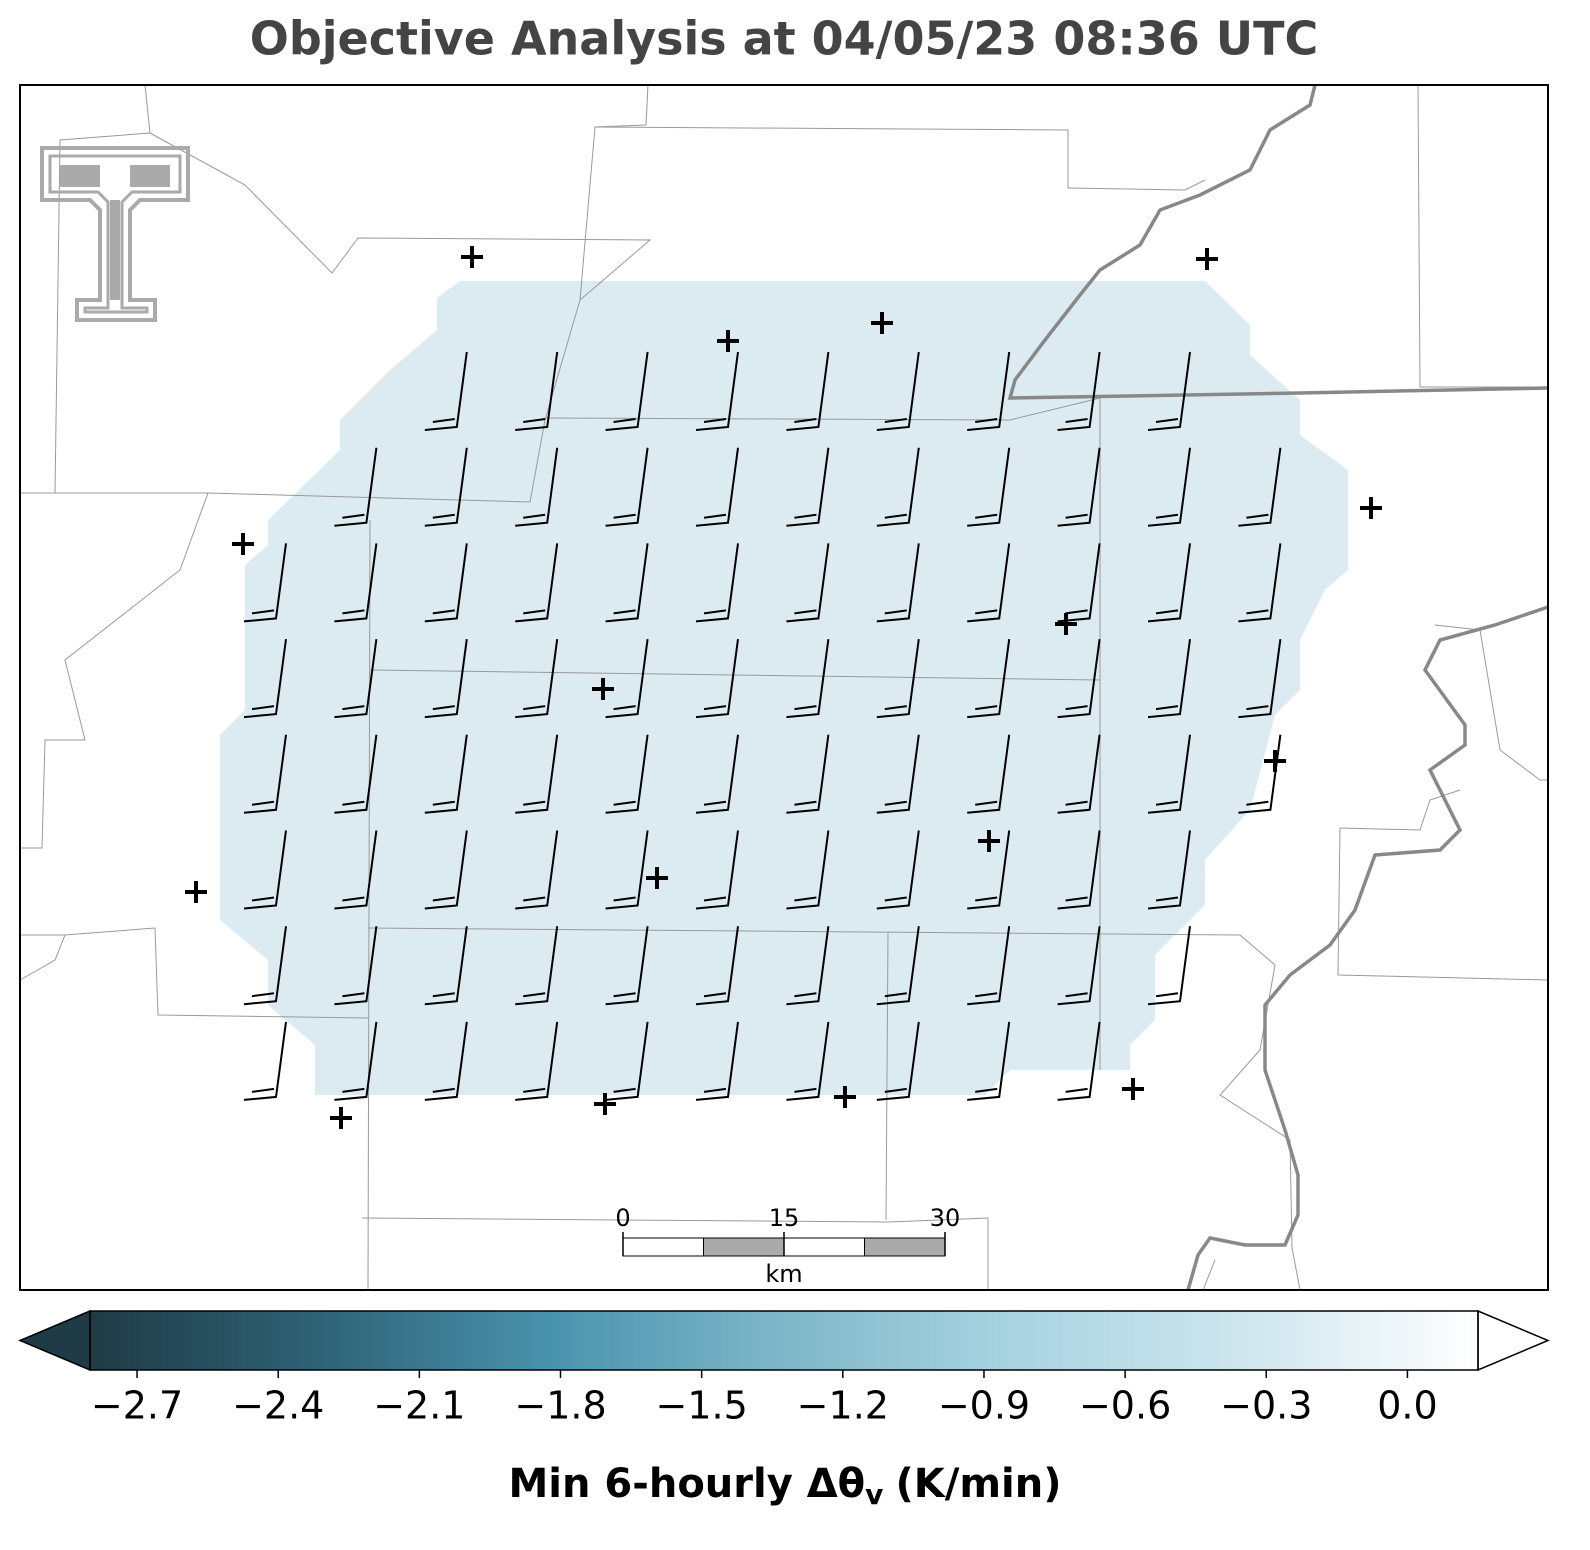 This screenshot has width=1590, height=1550. What do you see at coordinates (787, 1246) in the screenshot?
I see `scale-bar: 0 15 30 km` at bounding box center [787, 1246].